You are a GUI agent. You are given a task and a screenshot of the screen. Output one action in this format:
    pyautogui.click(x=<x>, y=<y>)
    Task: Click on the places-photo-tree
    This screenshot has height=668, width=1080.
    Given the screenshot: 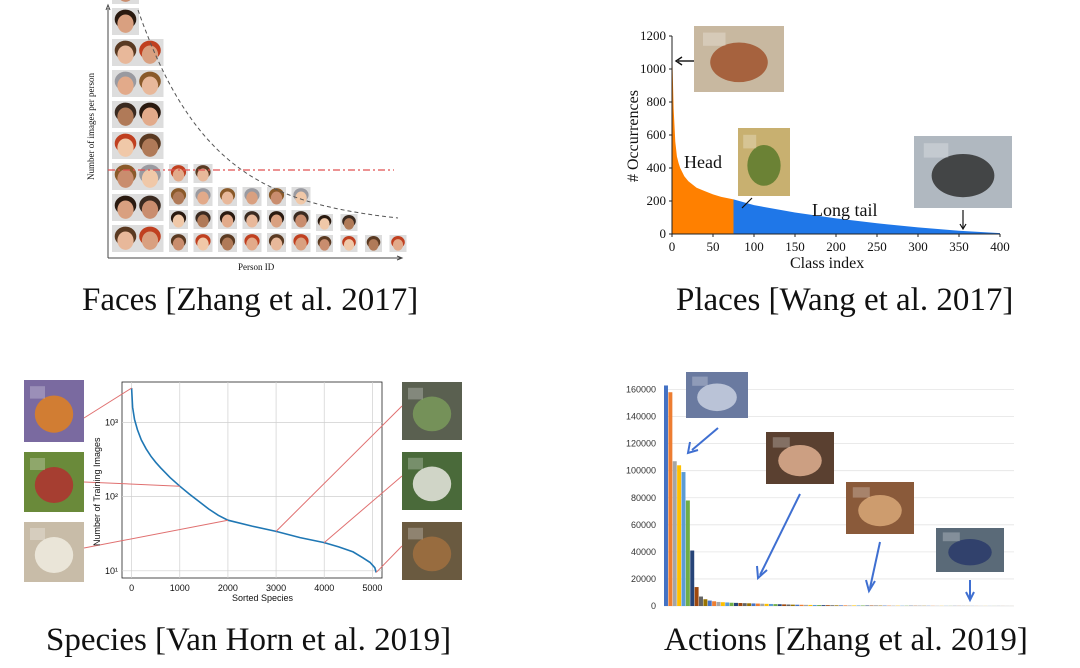 What is the action you would take?
    pyautogui.click(x=764, y=162)
    